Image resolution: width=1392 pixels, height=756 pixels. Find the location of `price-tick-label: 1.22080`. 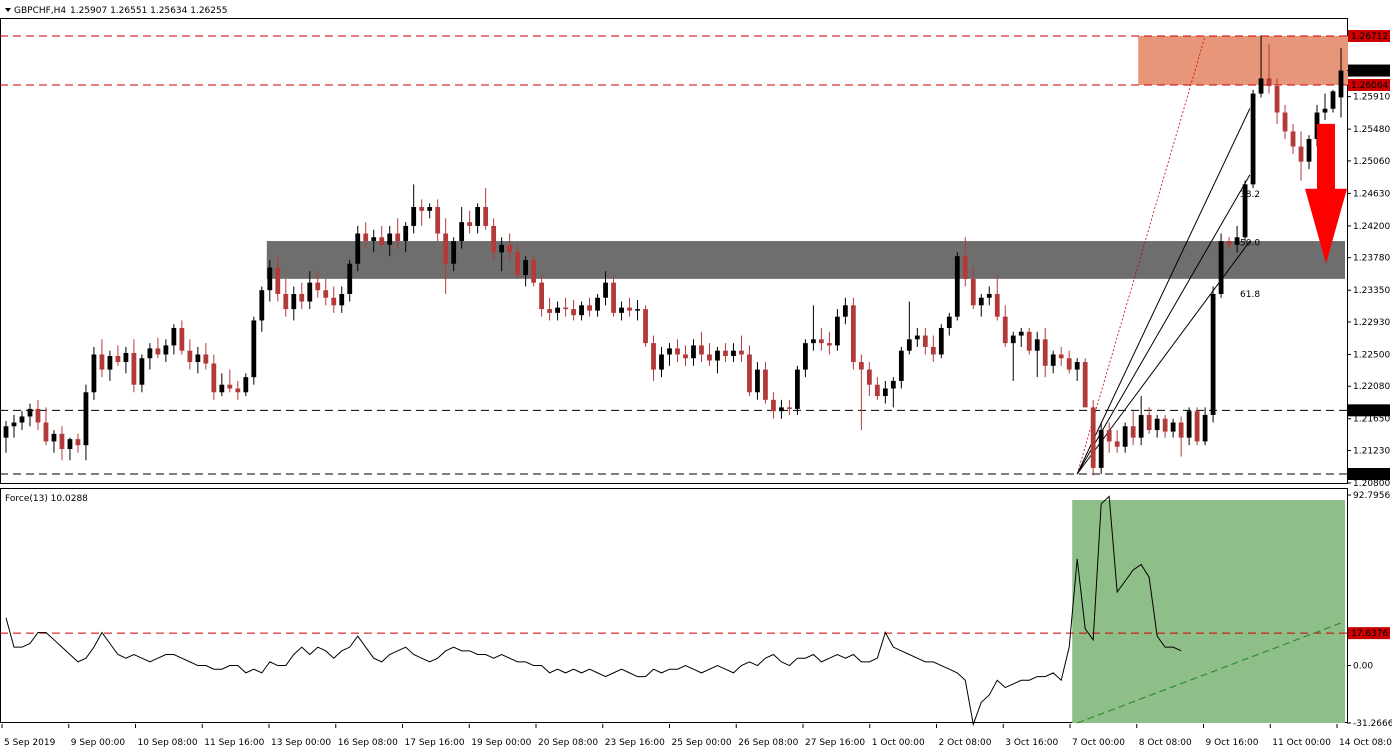

price-tick-label: 1.22080 is located at coordinates (1371, 387).